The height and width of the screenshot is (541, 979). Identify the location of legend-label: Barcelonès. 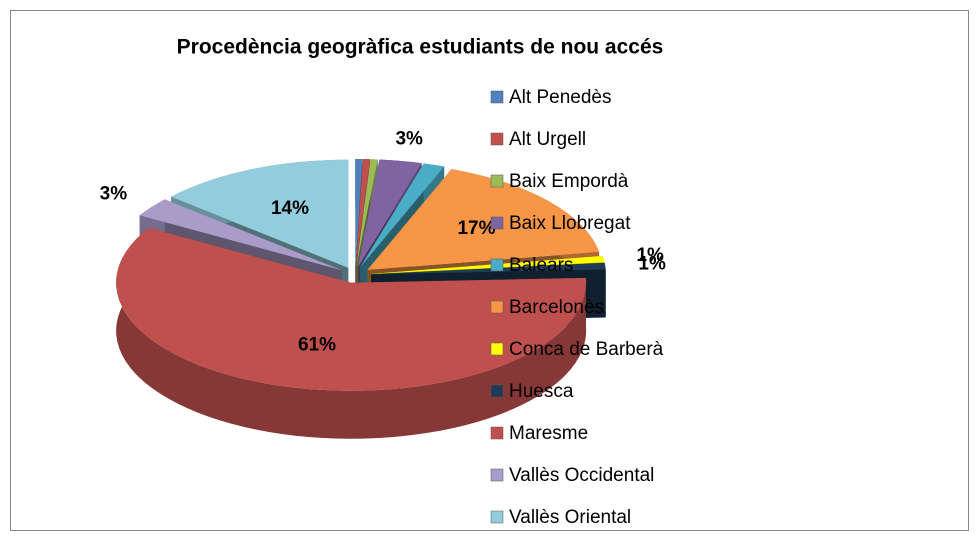
(556, 307).